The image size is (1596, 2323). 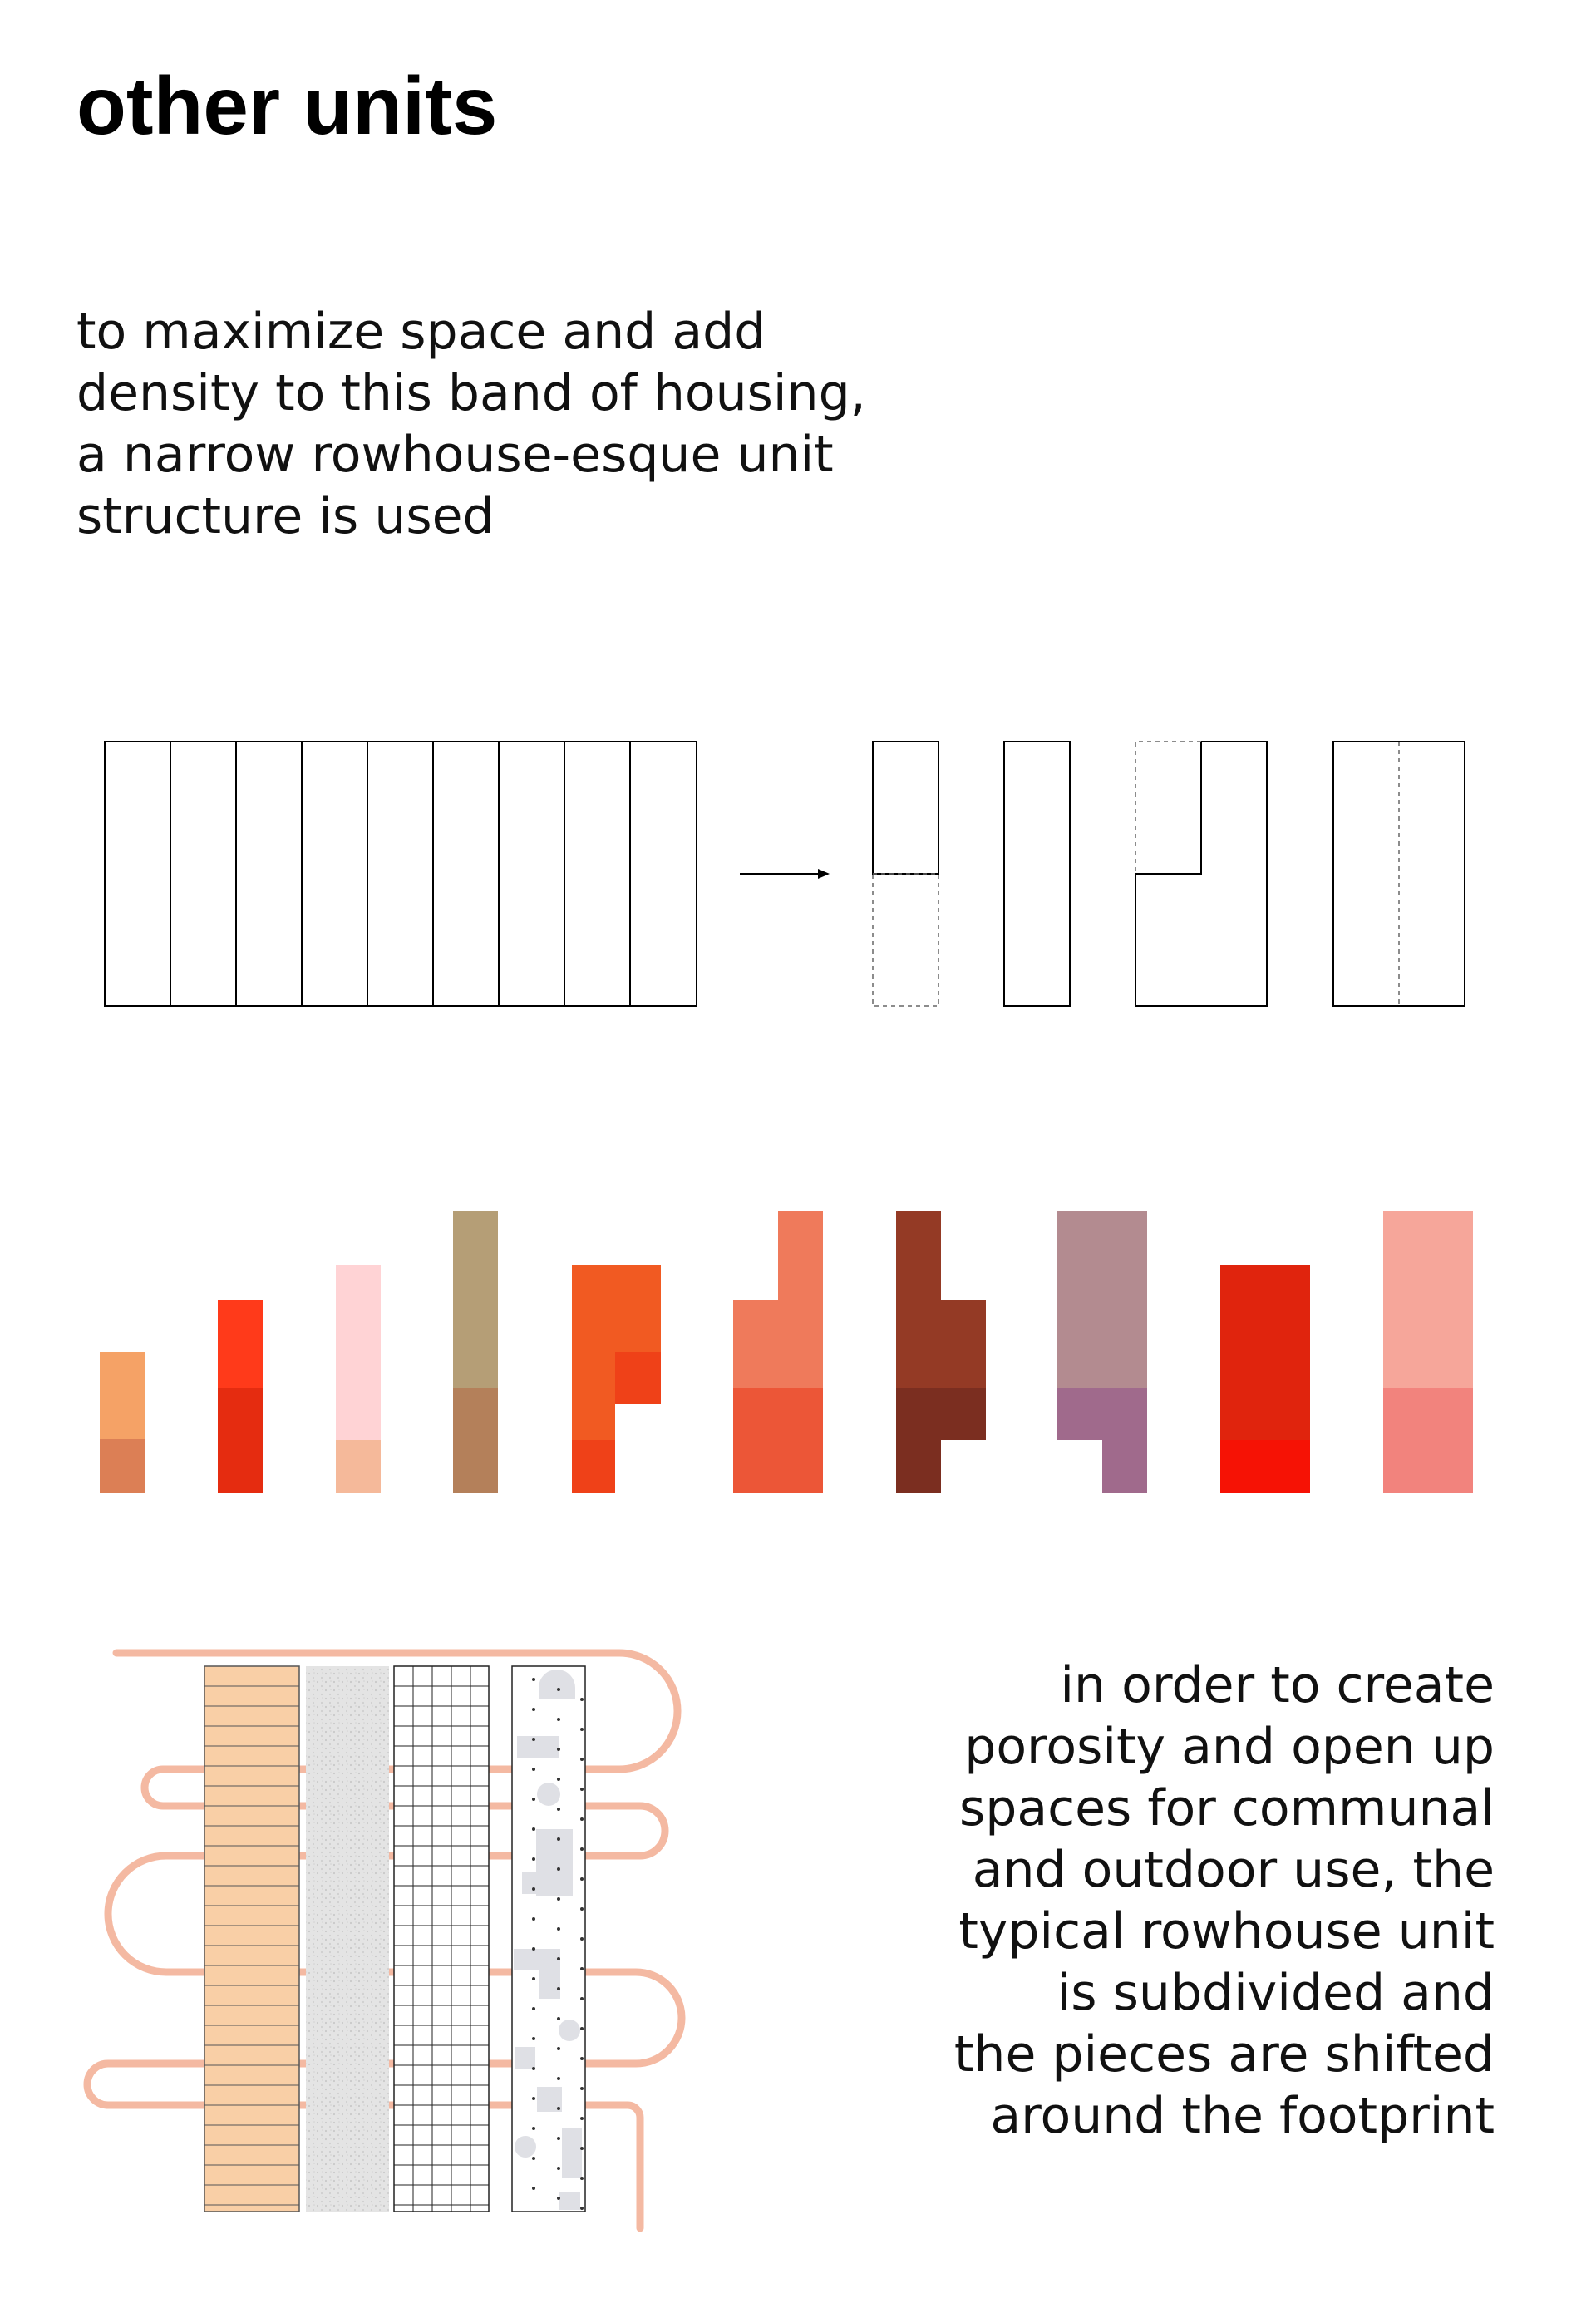 I want to click on intro-line: to maximize space and add, so click(x=421, y=332).